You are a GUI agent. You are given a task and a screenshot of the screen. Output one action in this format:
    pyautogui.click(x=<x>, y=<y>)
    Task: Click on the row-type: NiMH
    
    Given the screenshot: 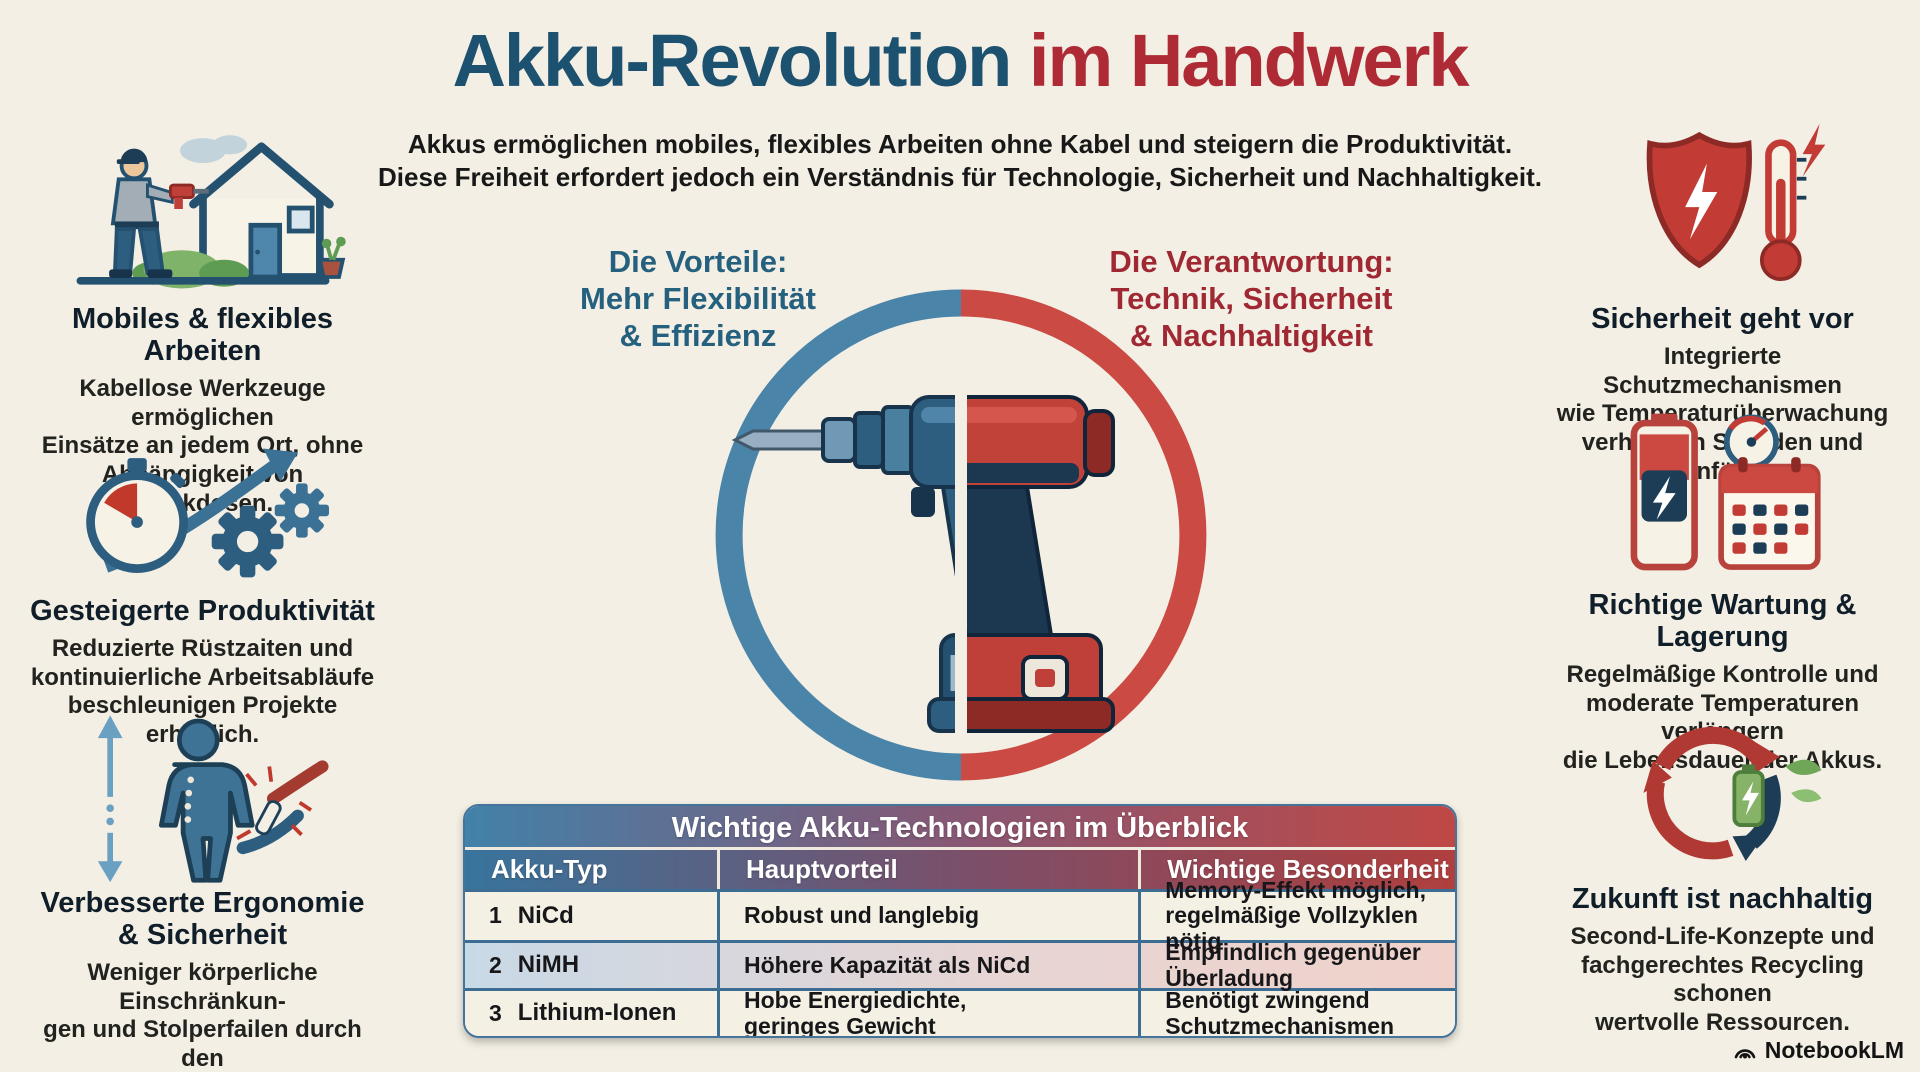 What is the action you would take?
    pyautogui.click(x=548, y=965)
    